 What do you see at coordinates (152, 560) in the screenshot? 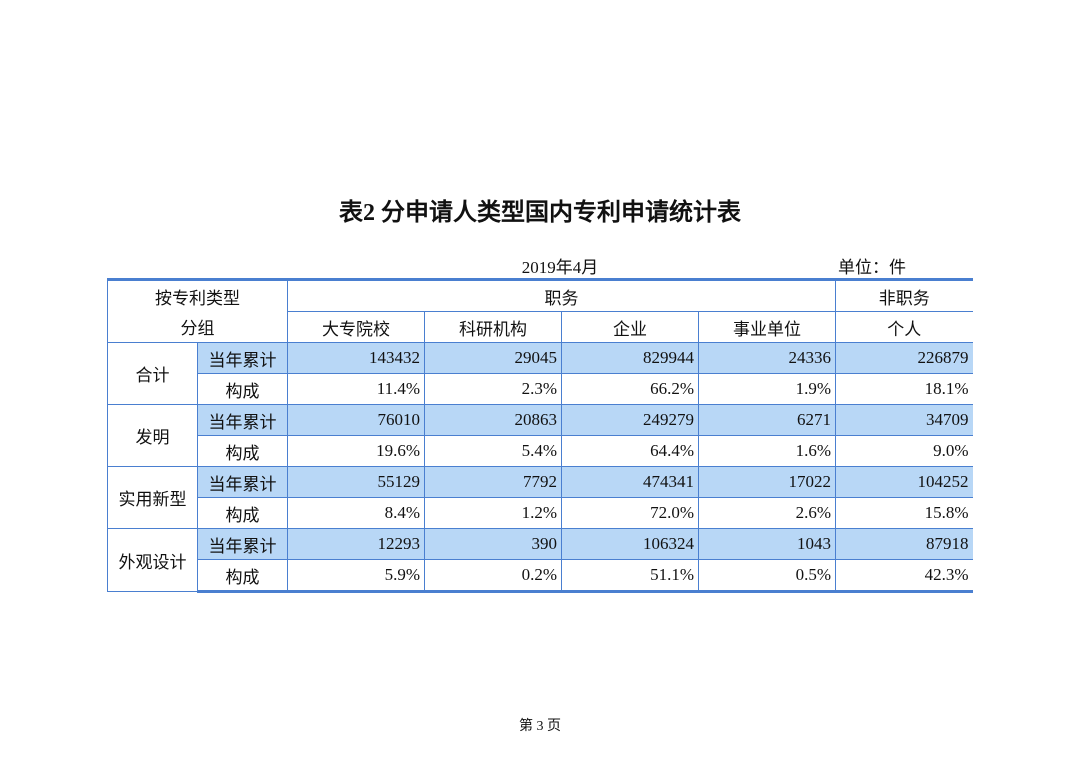
I see `group-name: 外观设计` at bounding box center [152, 560].